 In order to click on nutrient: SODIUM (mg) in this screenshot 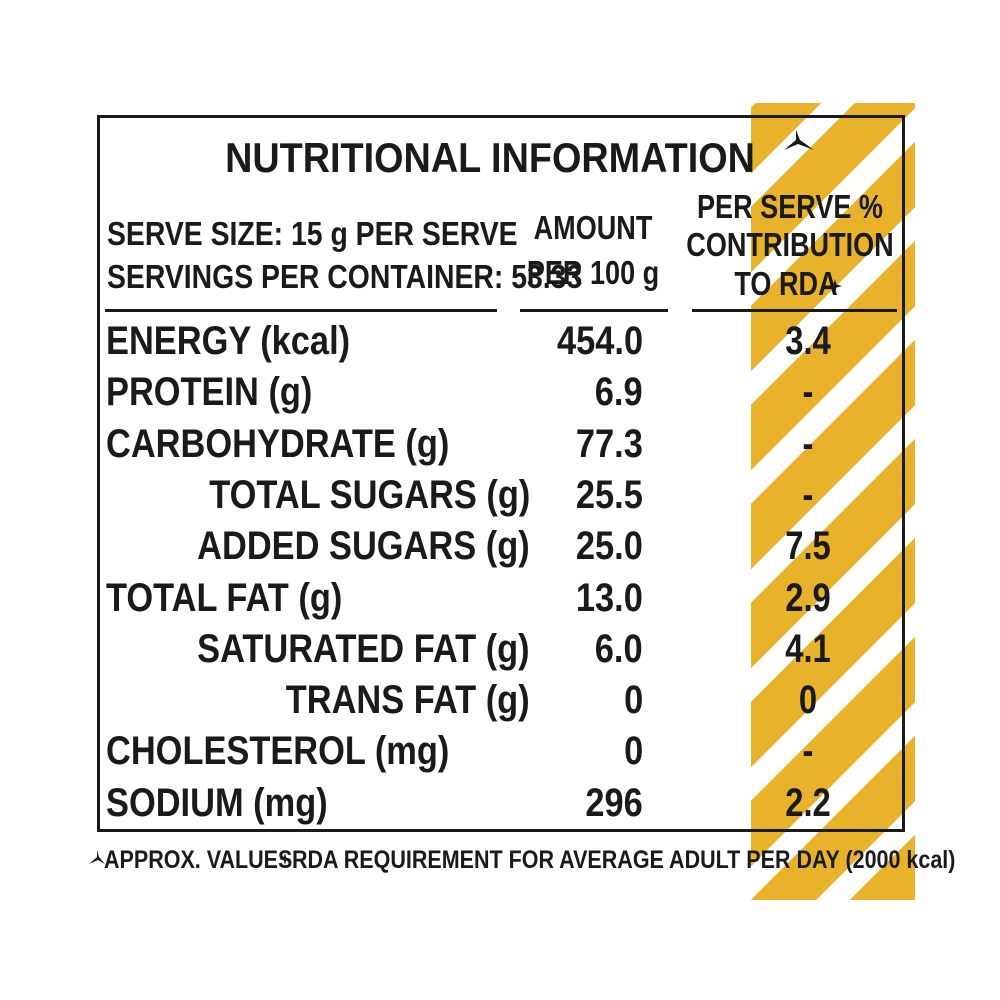, I will do `click(217, 802)`.